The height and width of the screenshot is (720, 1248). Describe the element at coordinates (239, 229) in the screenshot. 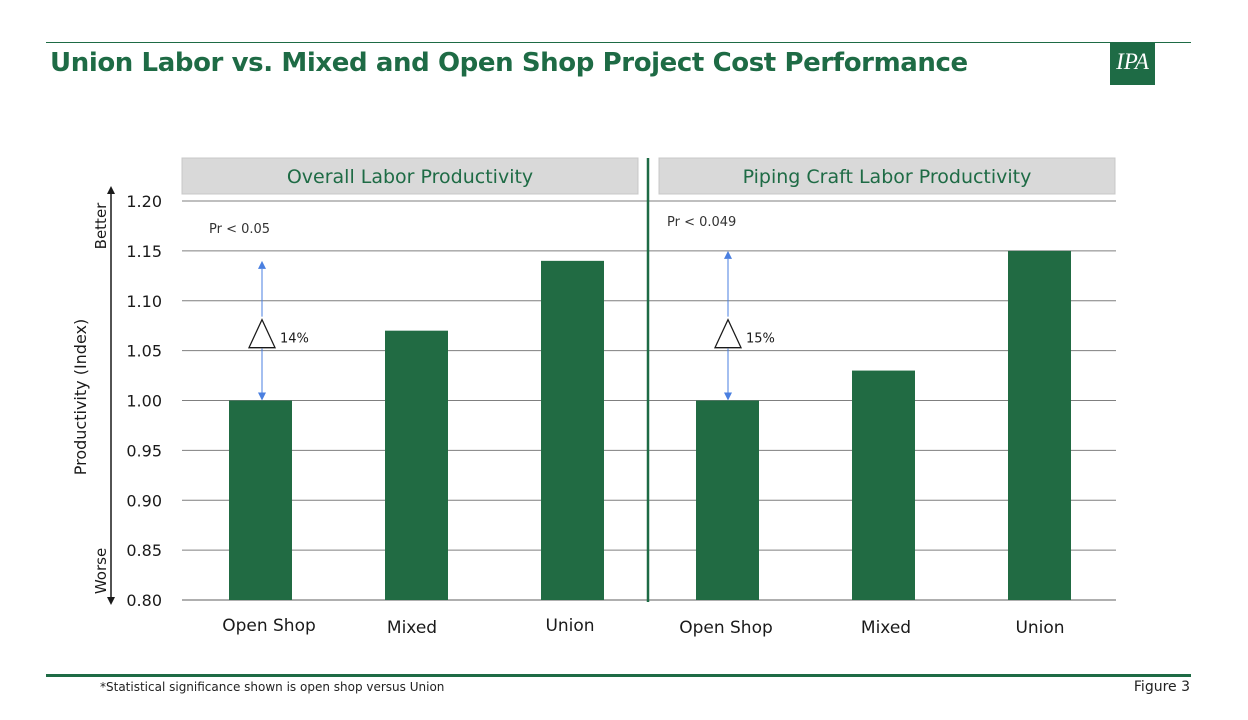

I see `significance-label: Pr < 0.05` at that location.